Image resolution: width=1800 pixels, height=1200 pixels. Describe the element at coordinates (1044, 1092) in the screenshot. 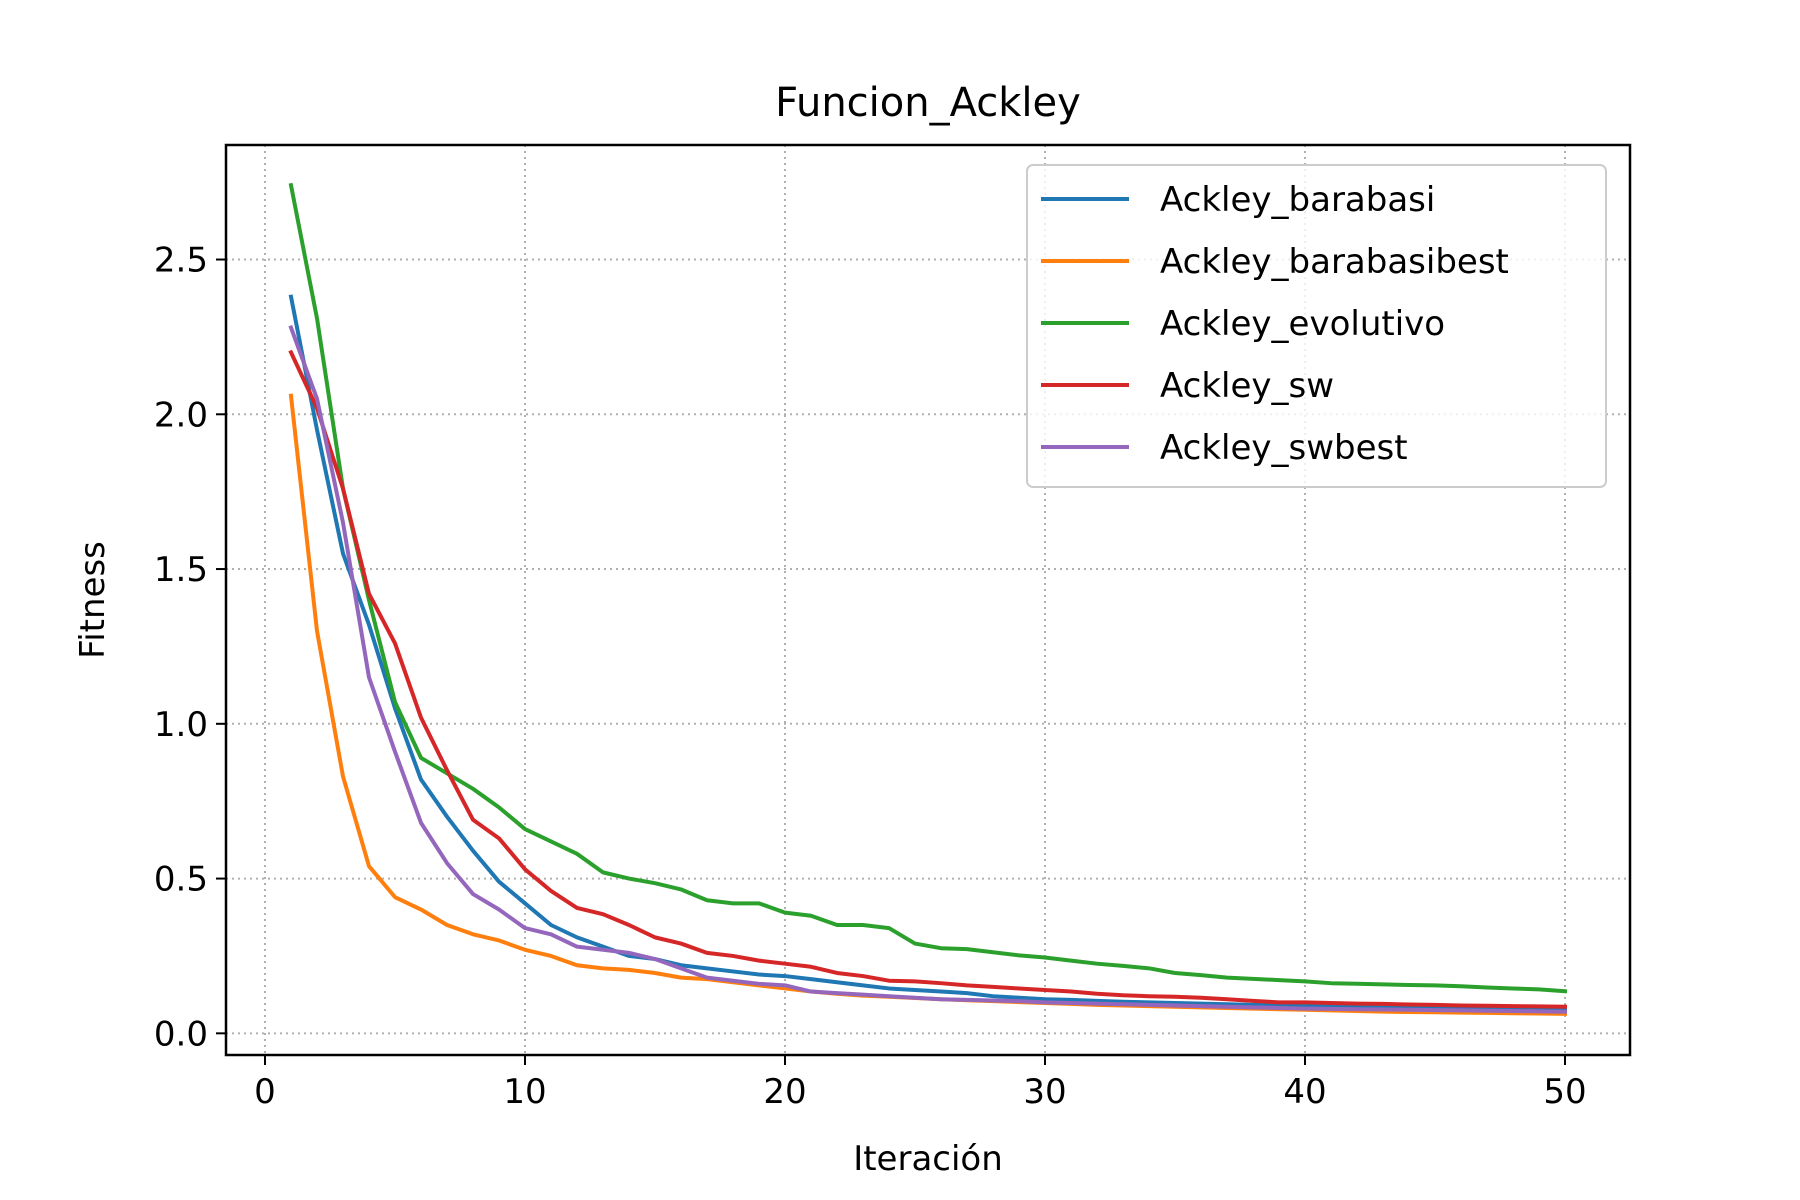

I see `x-tick-label: 30` at that location.